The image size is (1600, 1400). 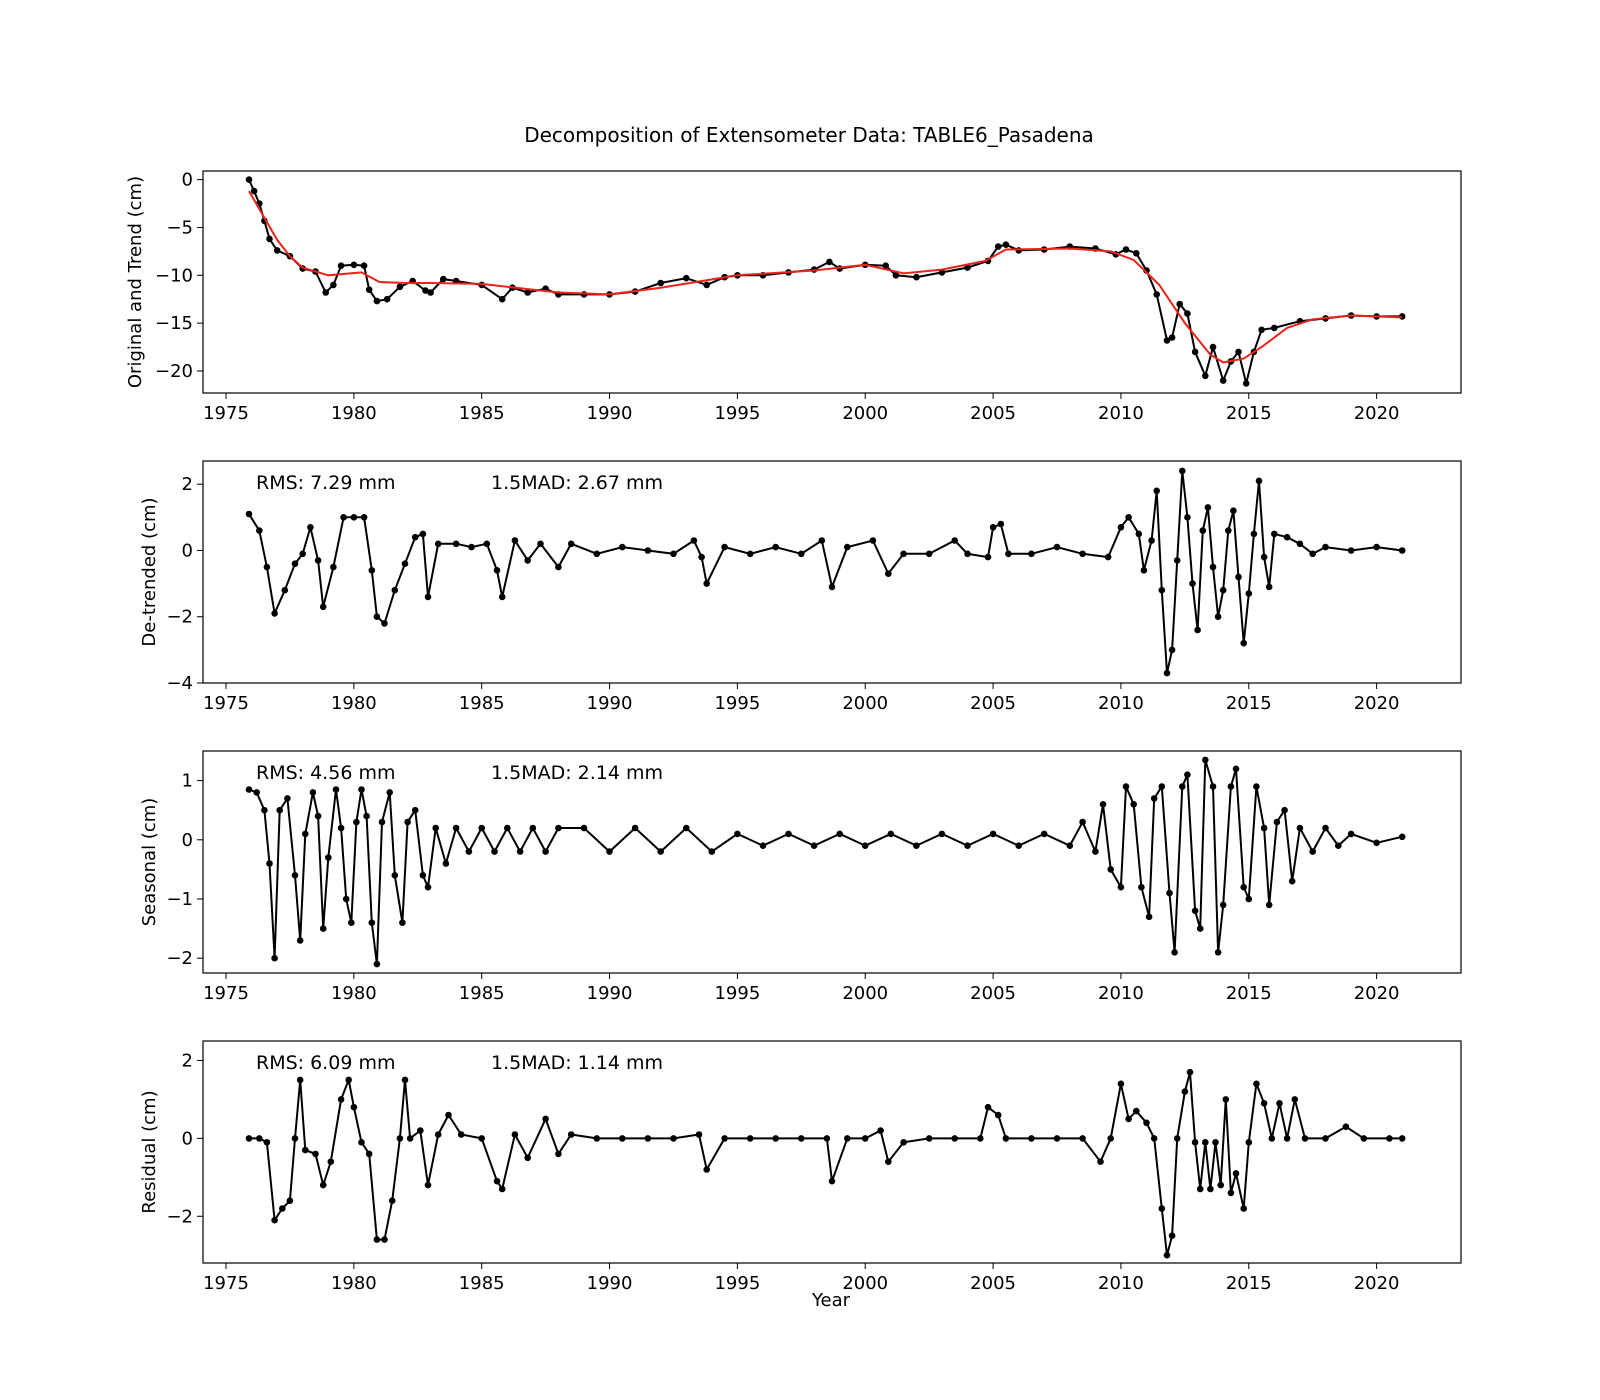 I want to click on y-axis-label: De-trended (cm), so click(x=149, y=571).